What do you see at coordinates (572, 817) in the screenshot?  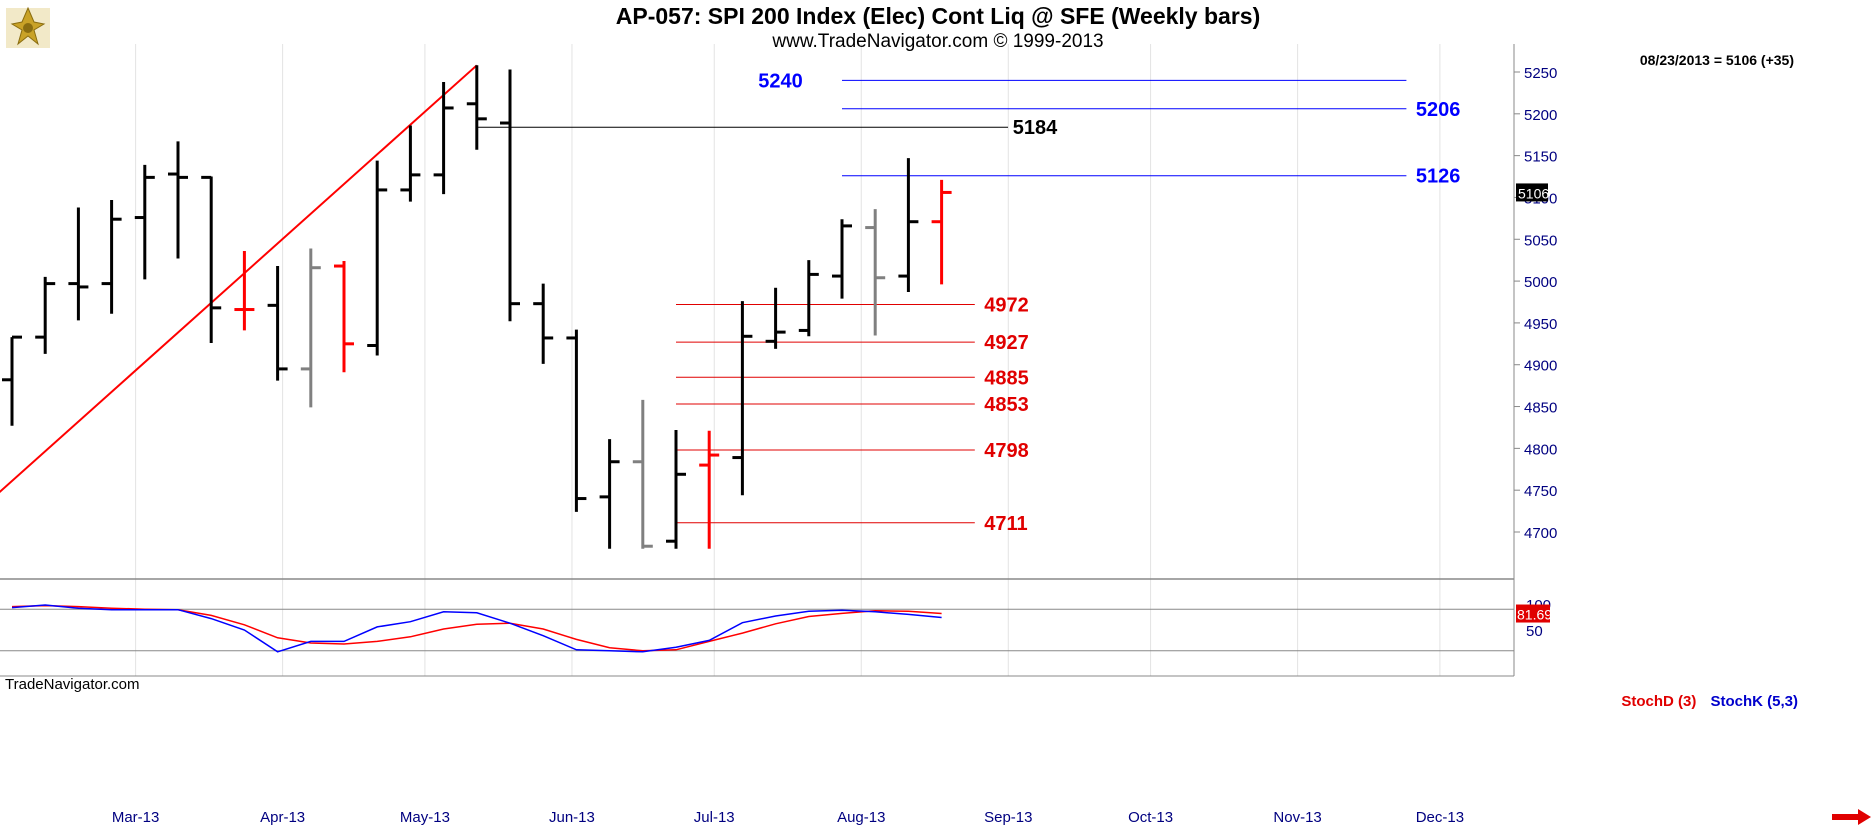 I see `x-tick-label: Jun-13` at bounding box center [572, 817].